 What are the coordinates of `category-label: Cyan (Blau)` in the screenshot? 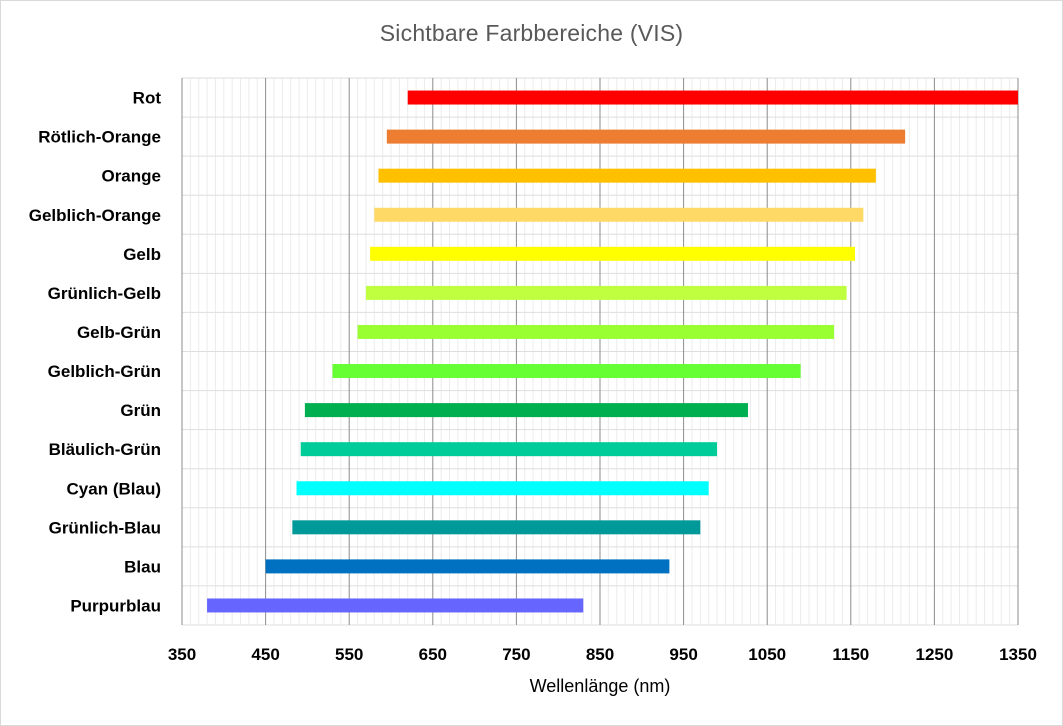 It's located at (114, 488).